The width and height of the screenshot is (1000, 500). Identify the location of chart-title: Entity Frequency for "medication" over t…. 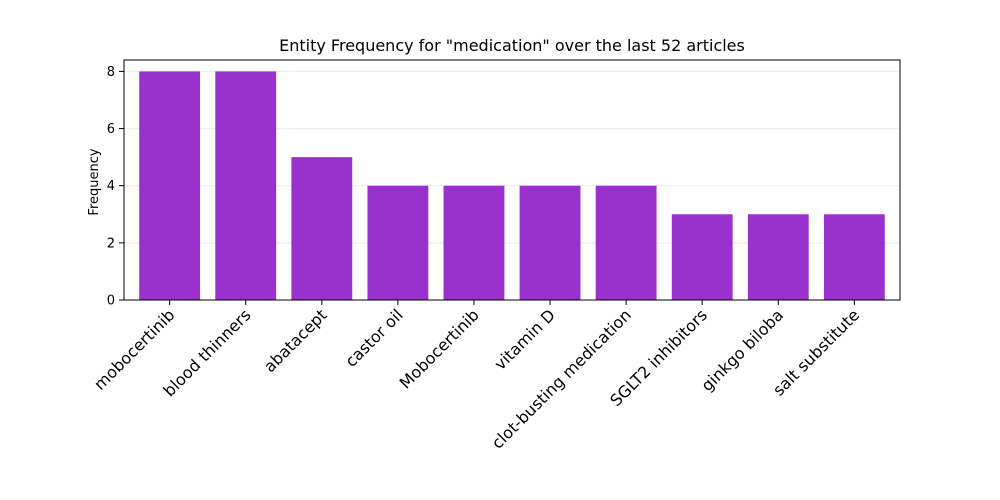
(512, 45).